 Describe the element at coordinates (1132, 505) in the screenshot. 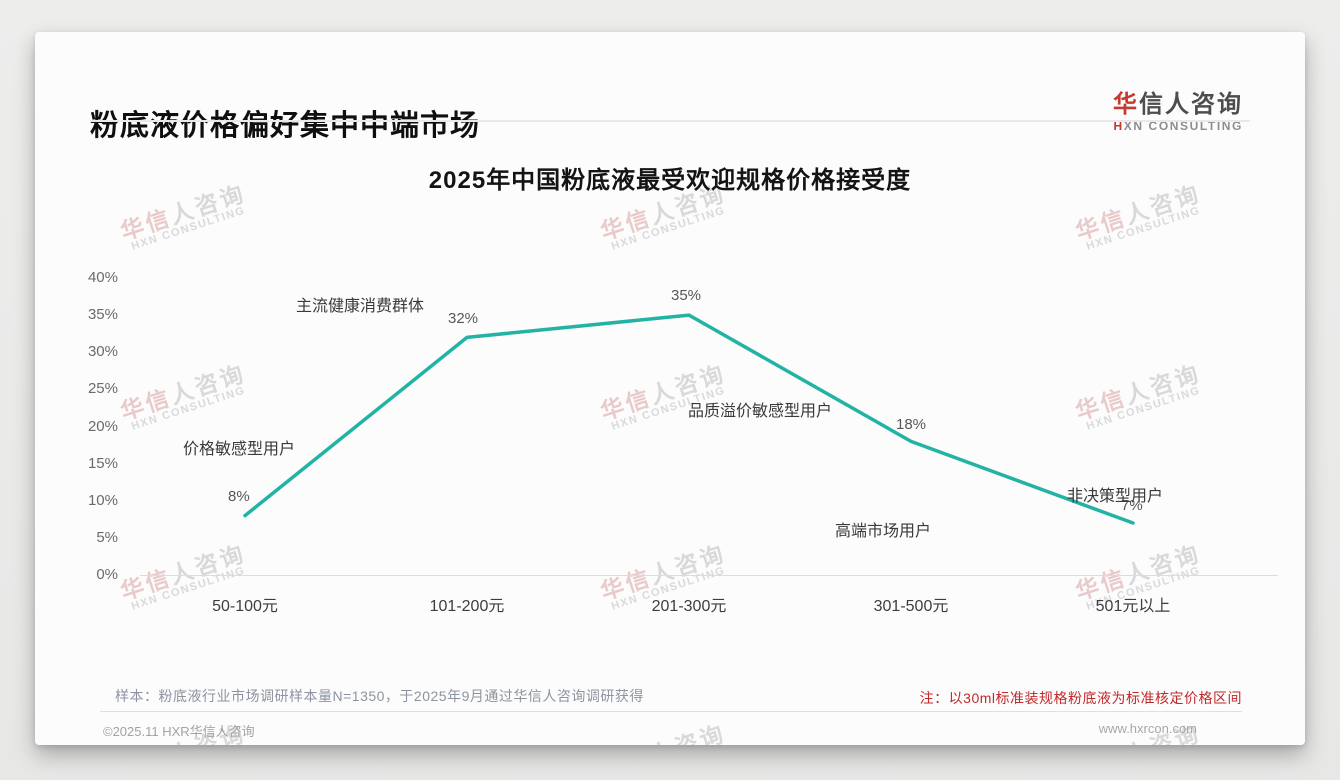

I see `data-label: 7%` at that location.